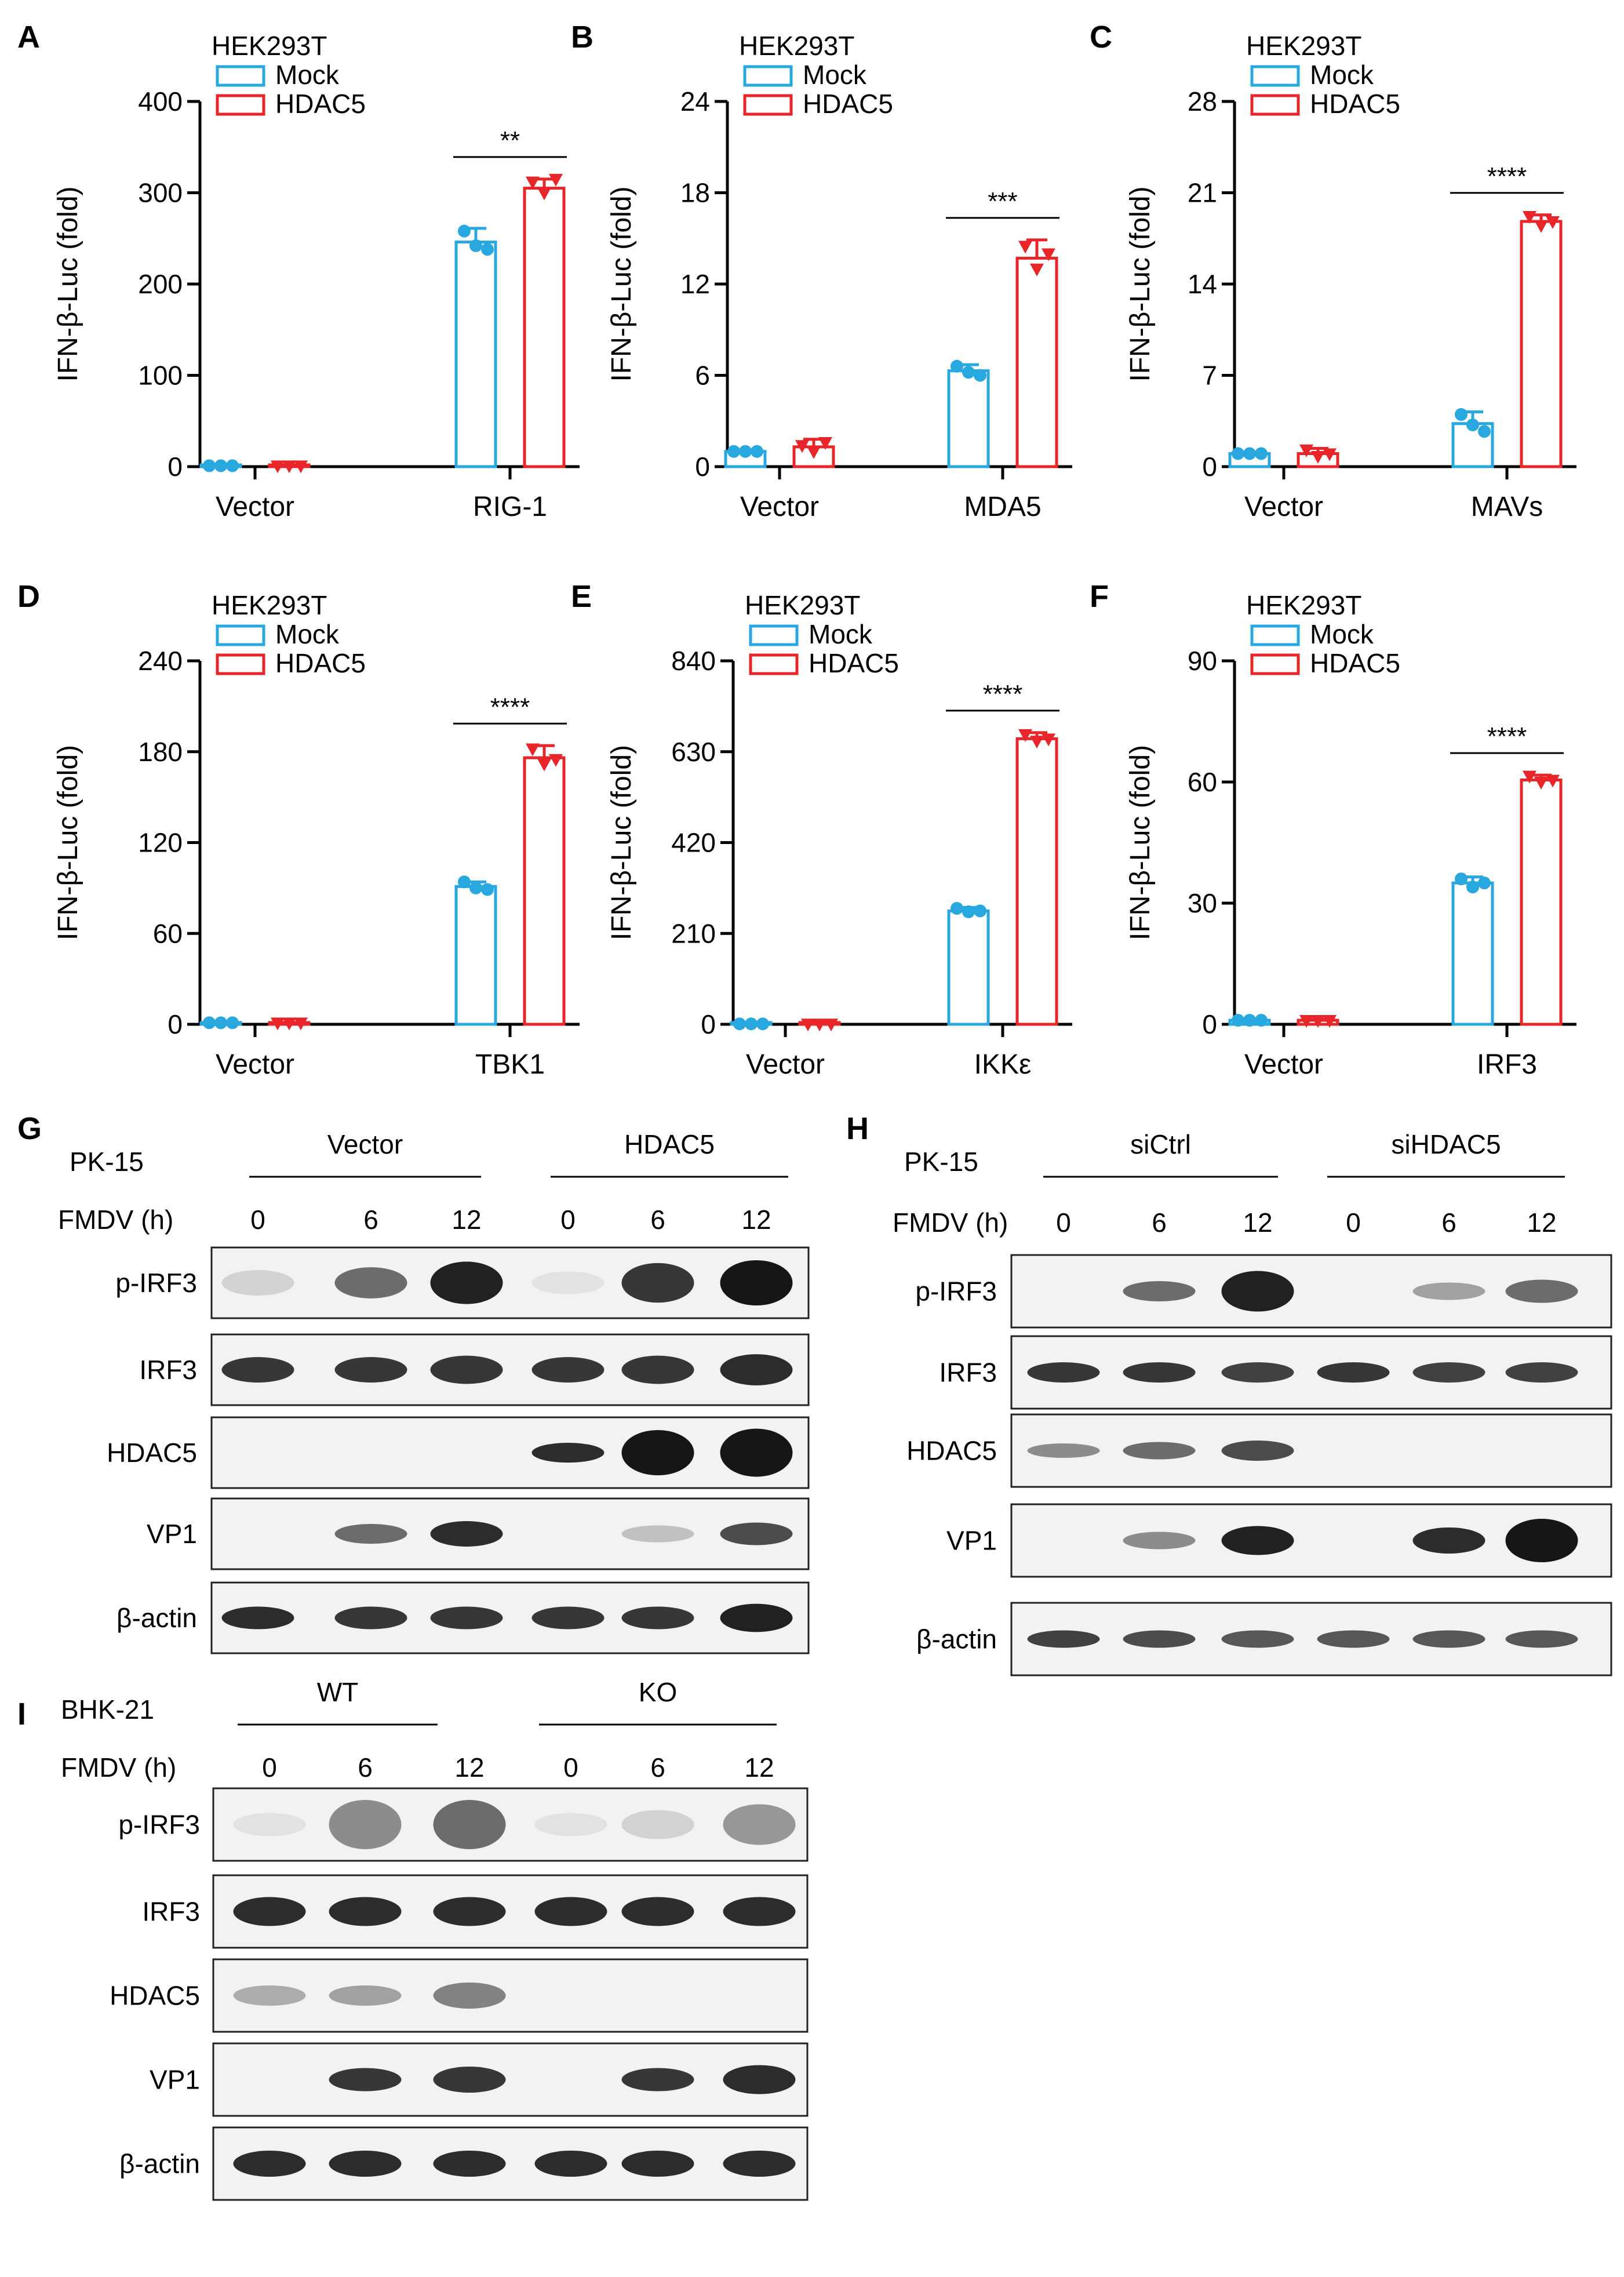 The width and height of the screenshot is (1624, 2277). What do you see at coordinates (1448, 1222) in the screenshot?
I see `time-label: 6` at bounding box center [1448, 1222].